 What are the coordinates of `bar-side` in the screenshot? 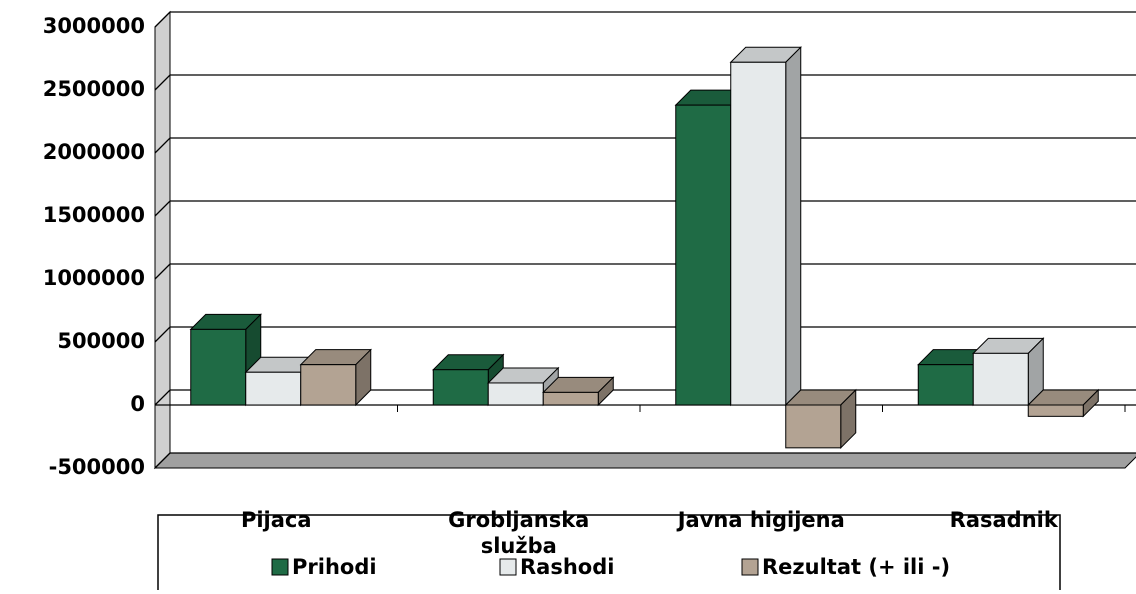 It's located at (793, 226).